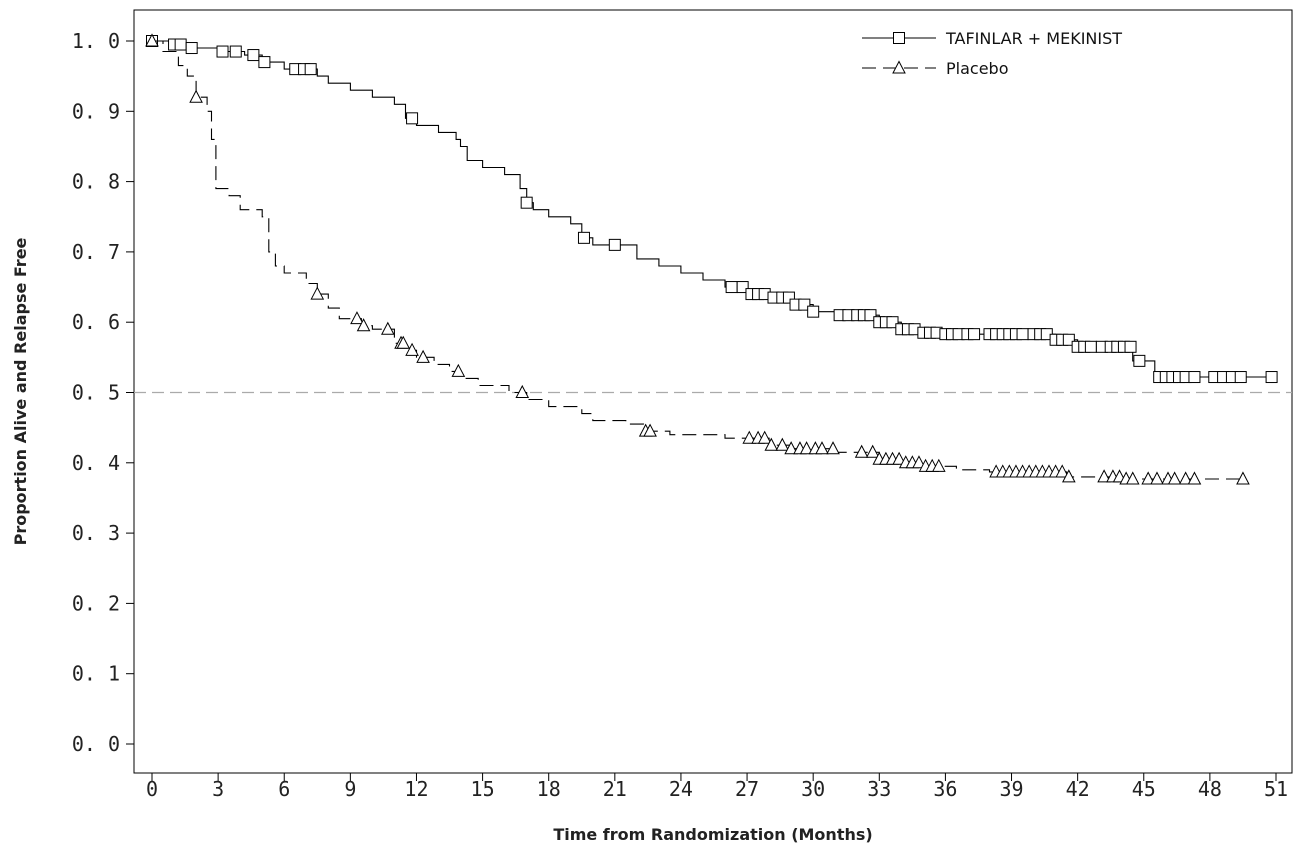  Describe the element at coordinates (96, 41) in the screenshot. I see `y-tick-label: 1. 0` at that location.